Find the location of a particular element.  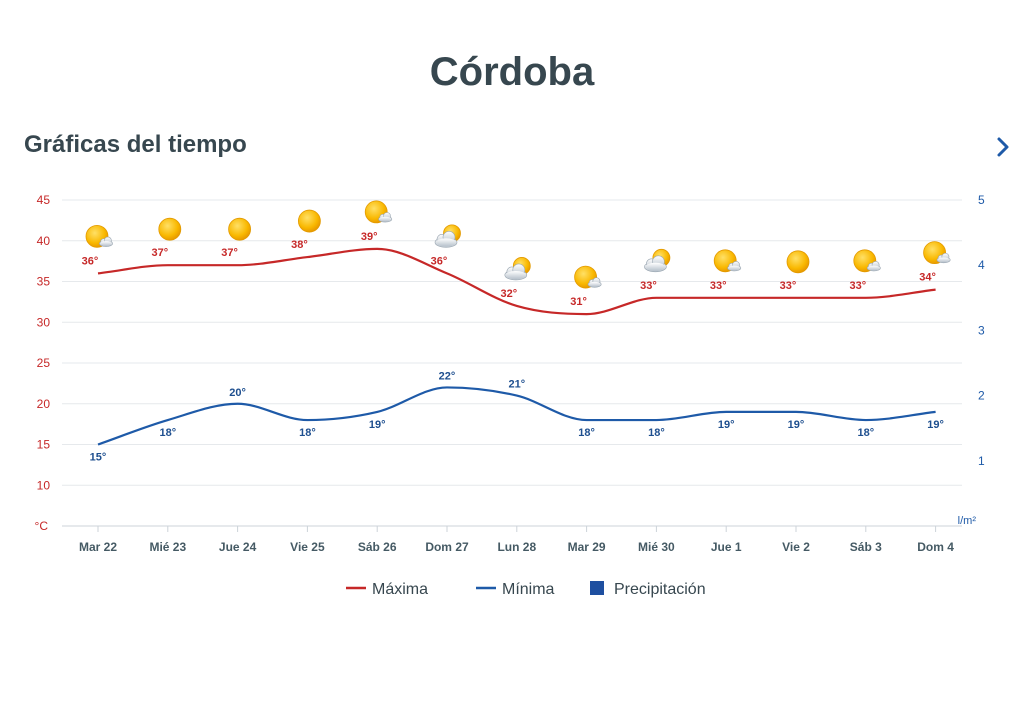

max-temp-label: 34° is located at coordinates (927, 278).